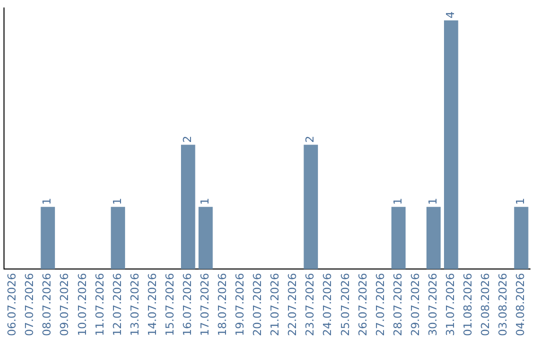 This screenshot has height=340, width=540. What do you see at coordinates (345, 304) in the screenshot?
I see `x-tick-label: 25.07.2026` at bounding box center [345, 304].